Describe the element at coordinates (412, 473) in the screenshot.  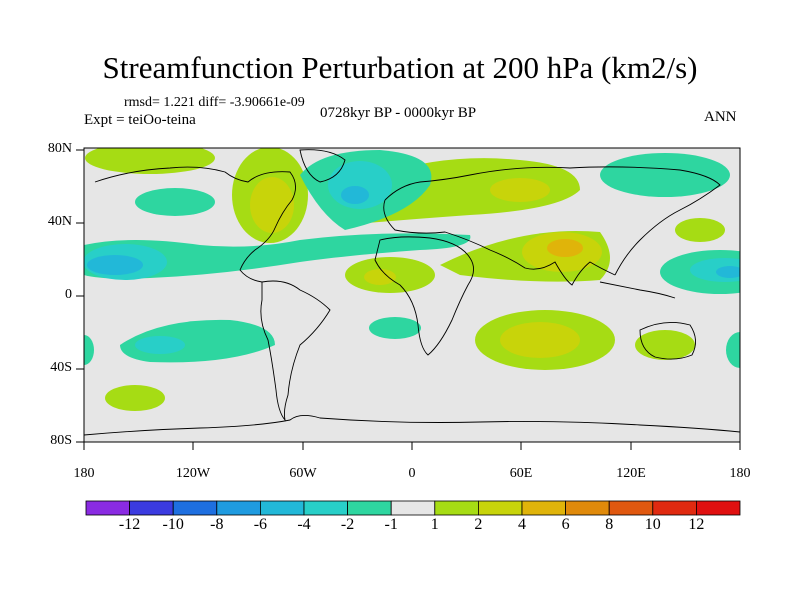
I see `lon-label-0: 0` at that location.